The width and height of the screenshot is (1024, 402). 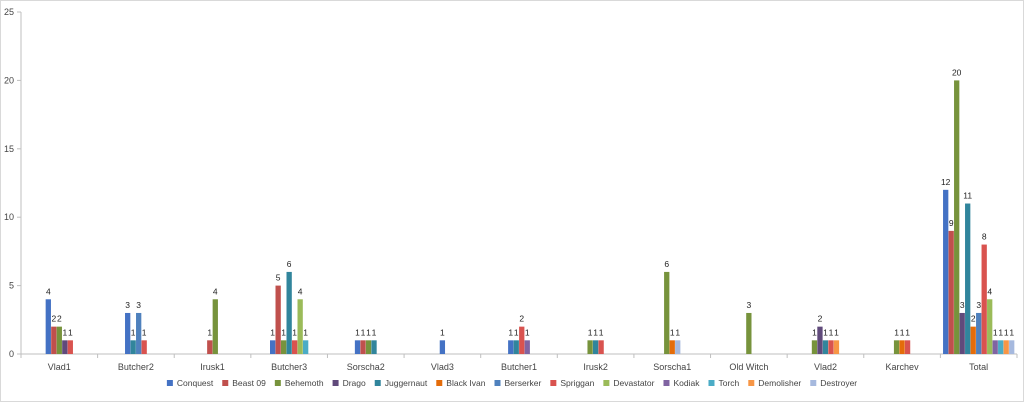 I want to click on x-tick-label: Butcher1, so click(x=519, y=367).